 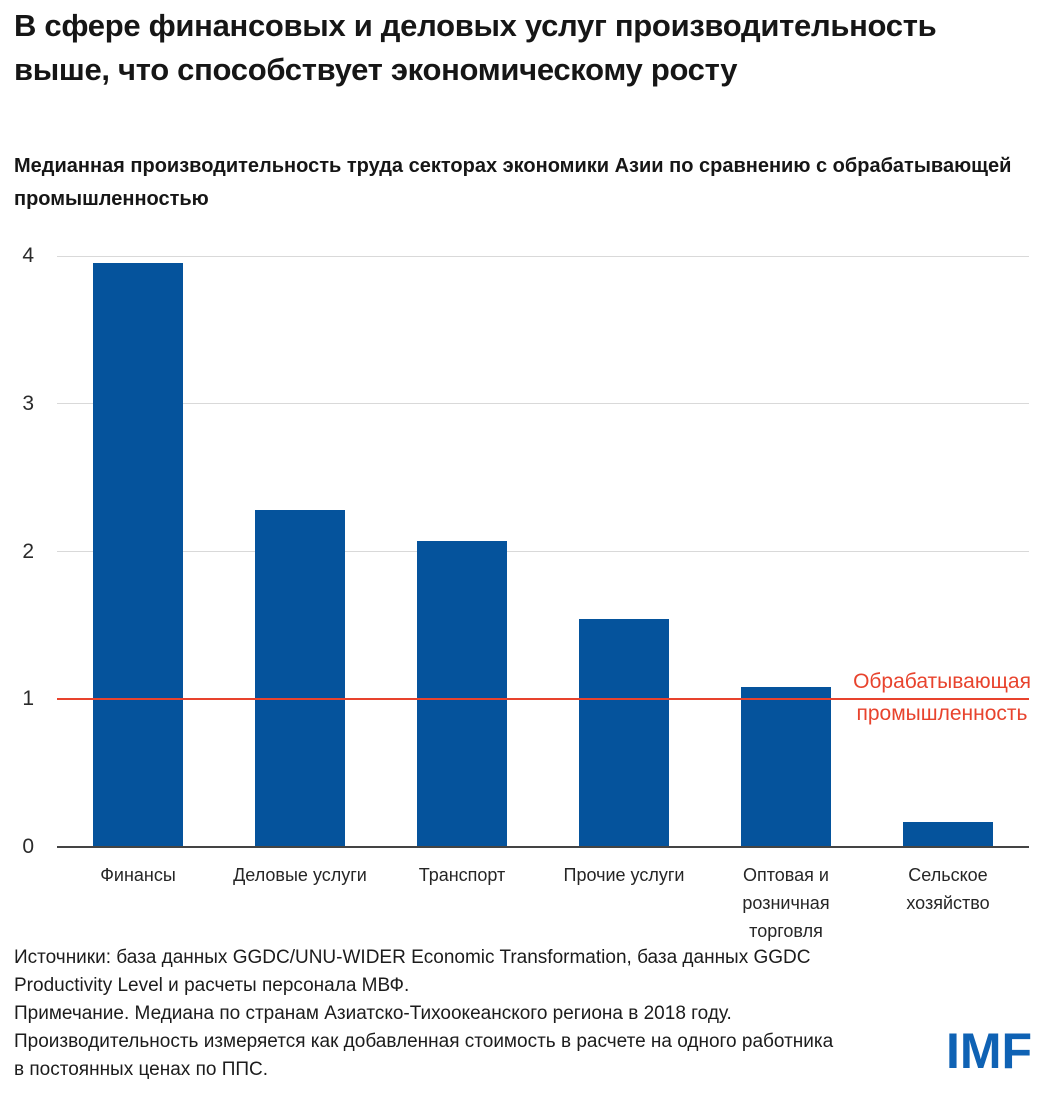 What do you see at coordinates (141, 1069) in the screenshot?
I see `footnote-line-5: в постоянных ценах по ППС.` at bounding box center [141, 1069].